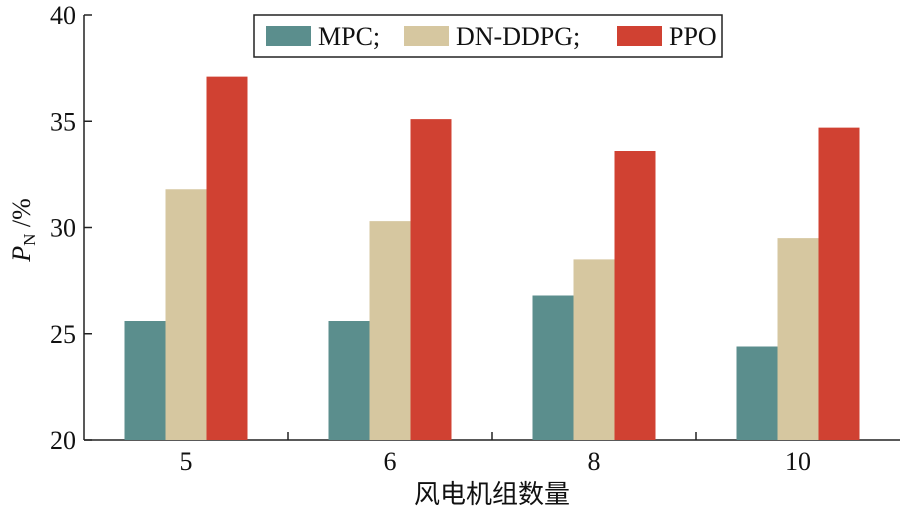 The height and width of the screenshot is (512, 900). I want to click on y-axis-title: PN /%, so click(23, 230).